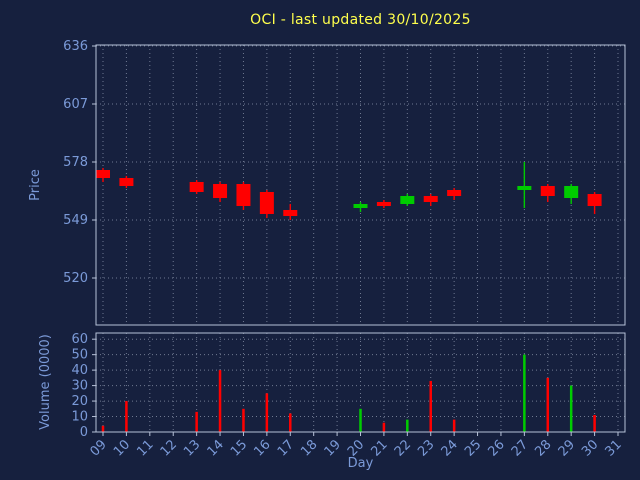  I want to click on tick-label: 520, so click(75, 278).